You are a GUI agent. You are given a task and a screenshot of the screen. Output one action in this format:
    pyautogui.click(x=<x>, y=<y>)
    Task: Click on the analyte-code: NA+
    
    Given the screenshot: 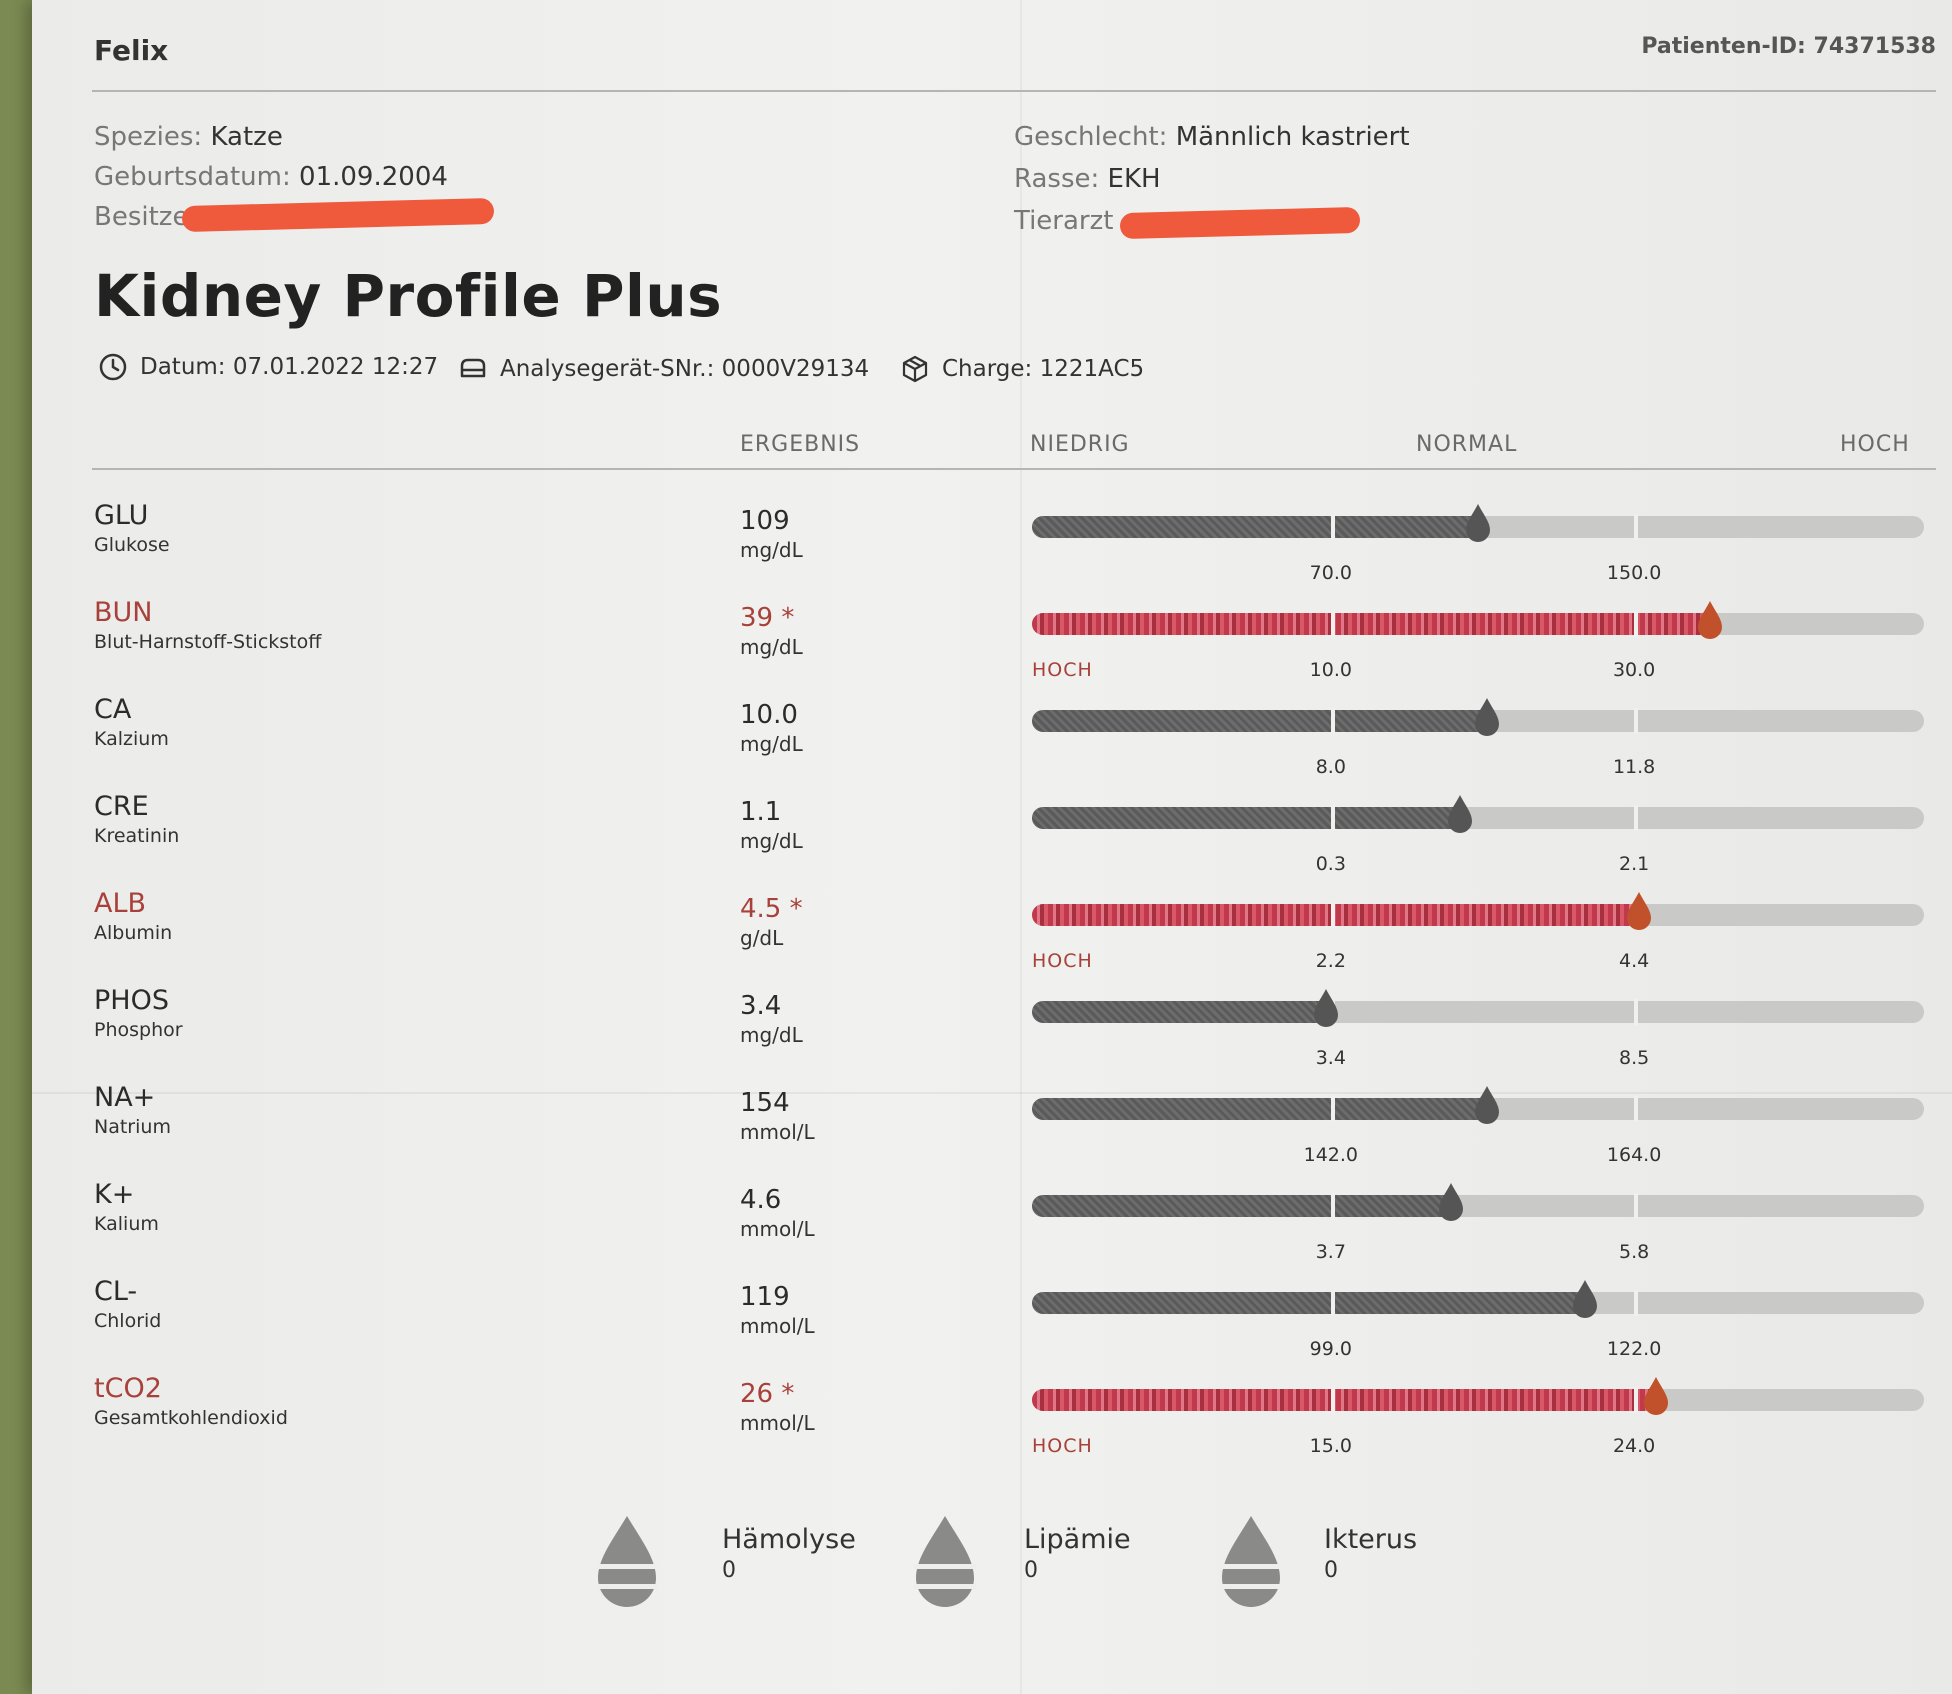 What is the action you would take?
    pyautogui.click(x=125, y=1097)
    